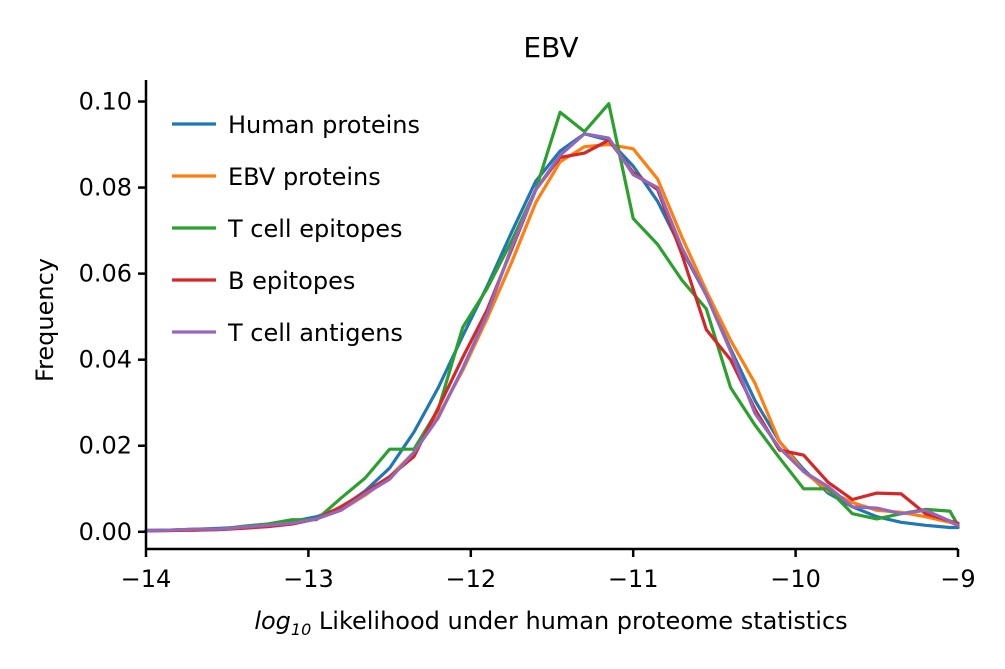  I want to click on legend-label: T cell antigens, so click(315, 333).